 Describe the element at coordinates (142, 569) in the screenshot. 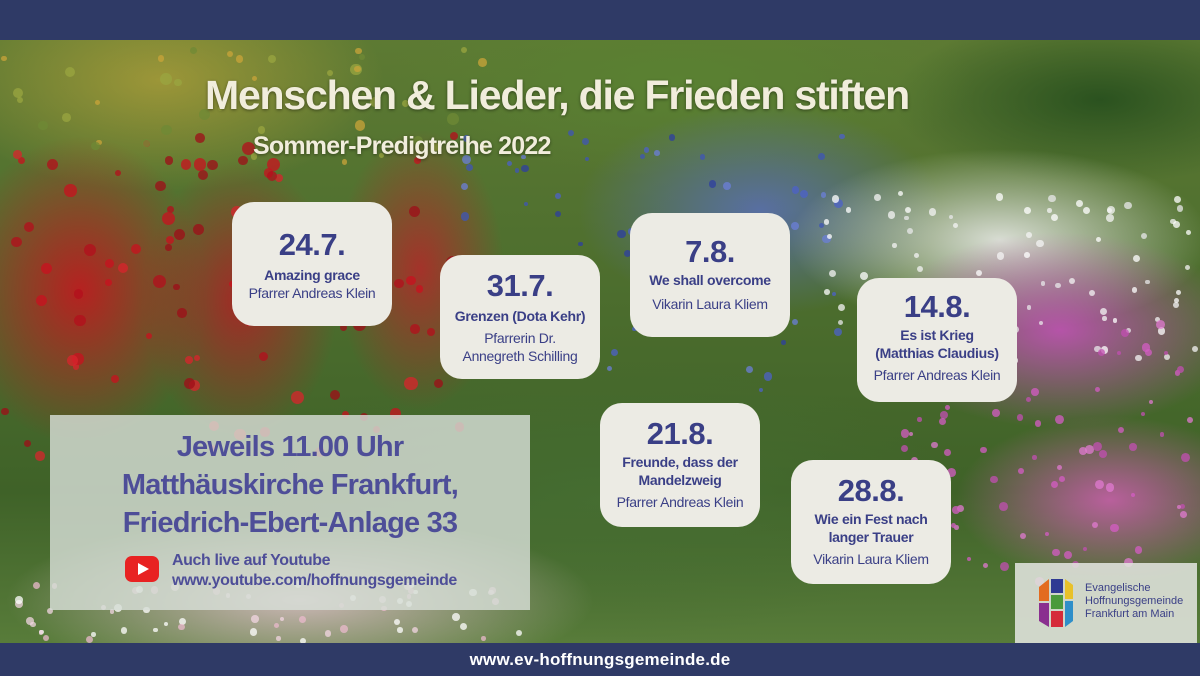

I see `youtube-icon` at that location.